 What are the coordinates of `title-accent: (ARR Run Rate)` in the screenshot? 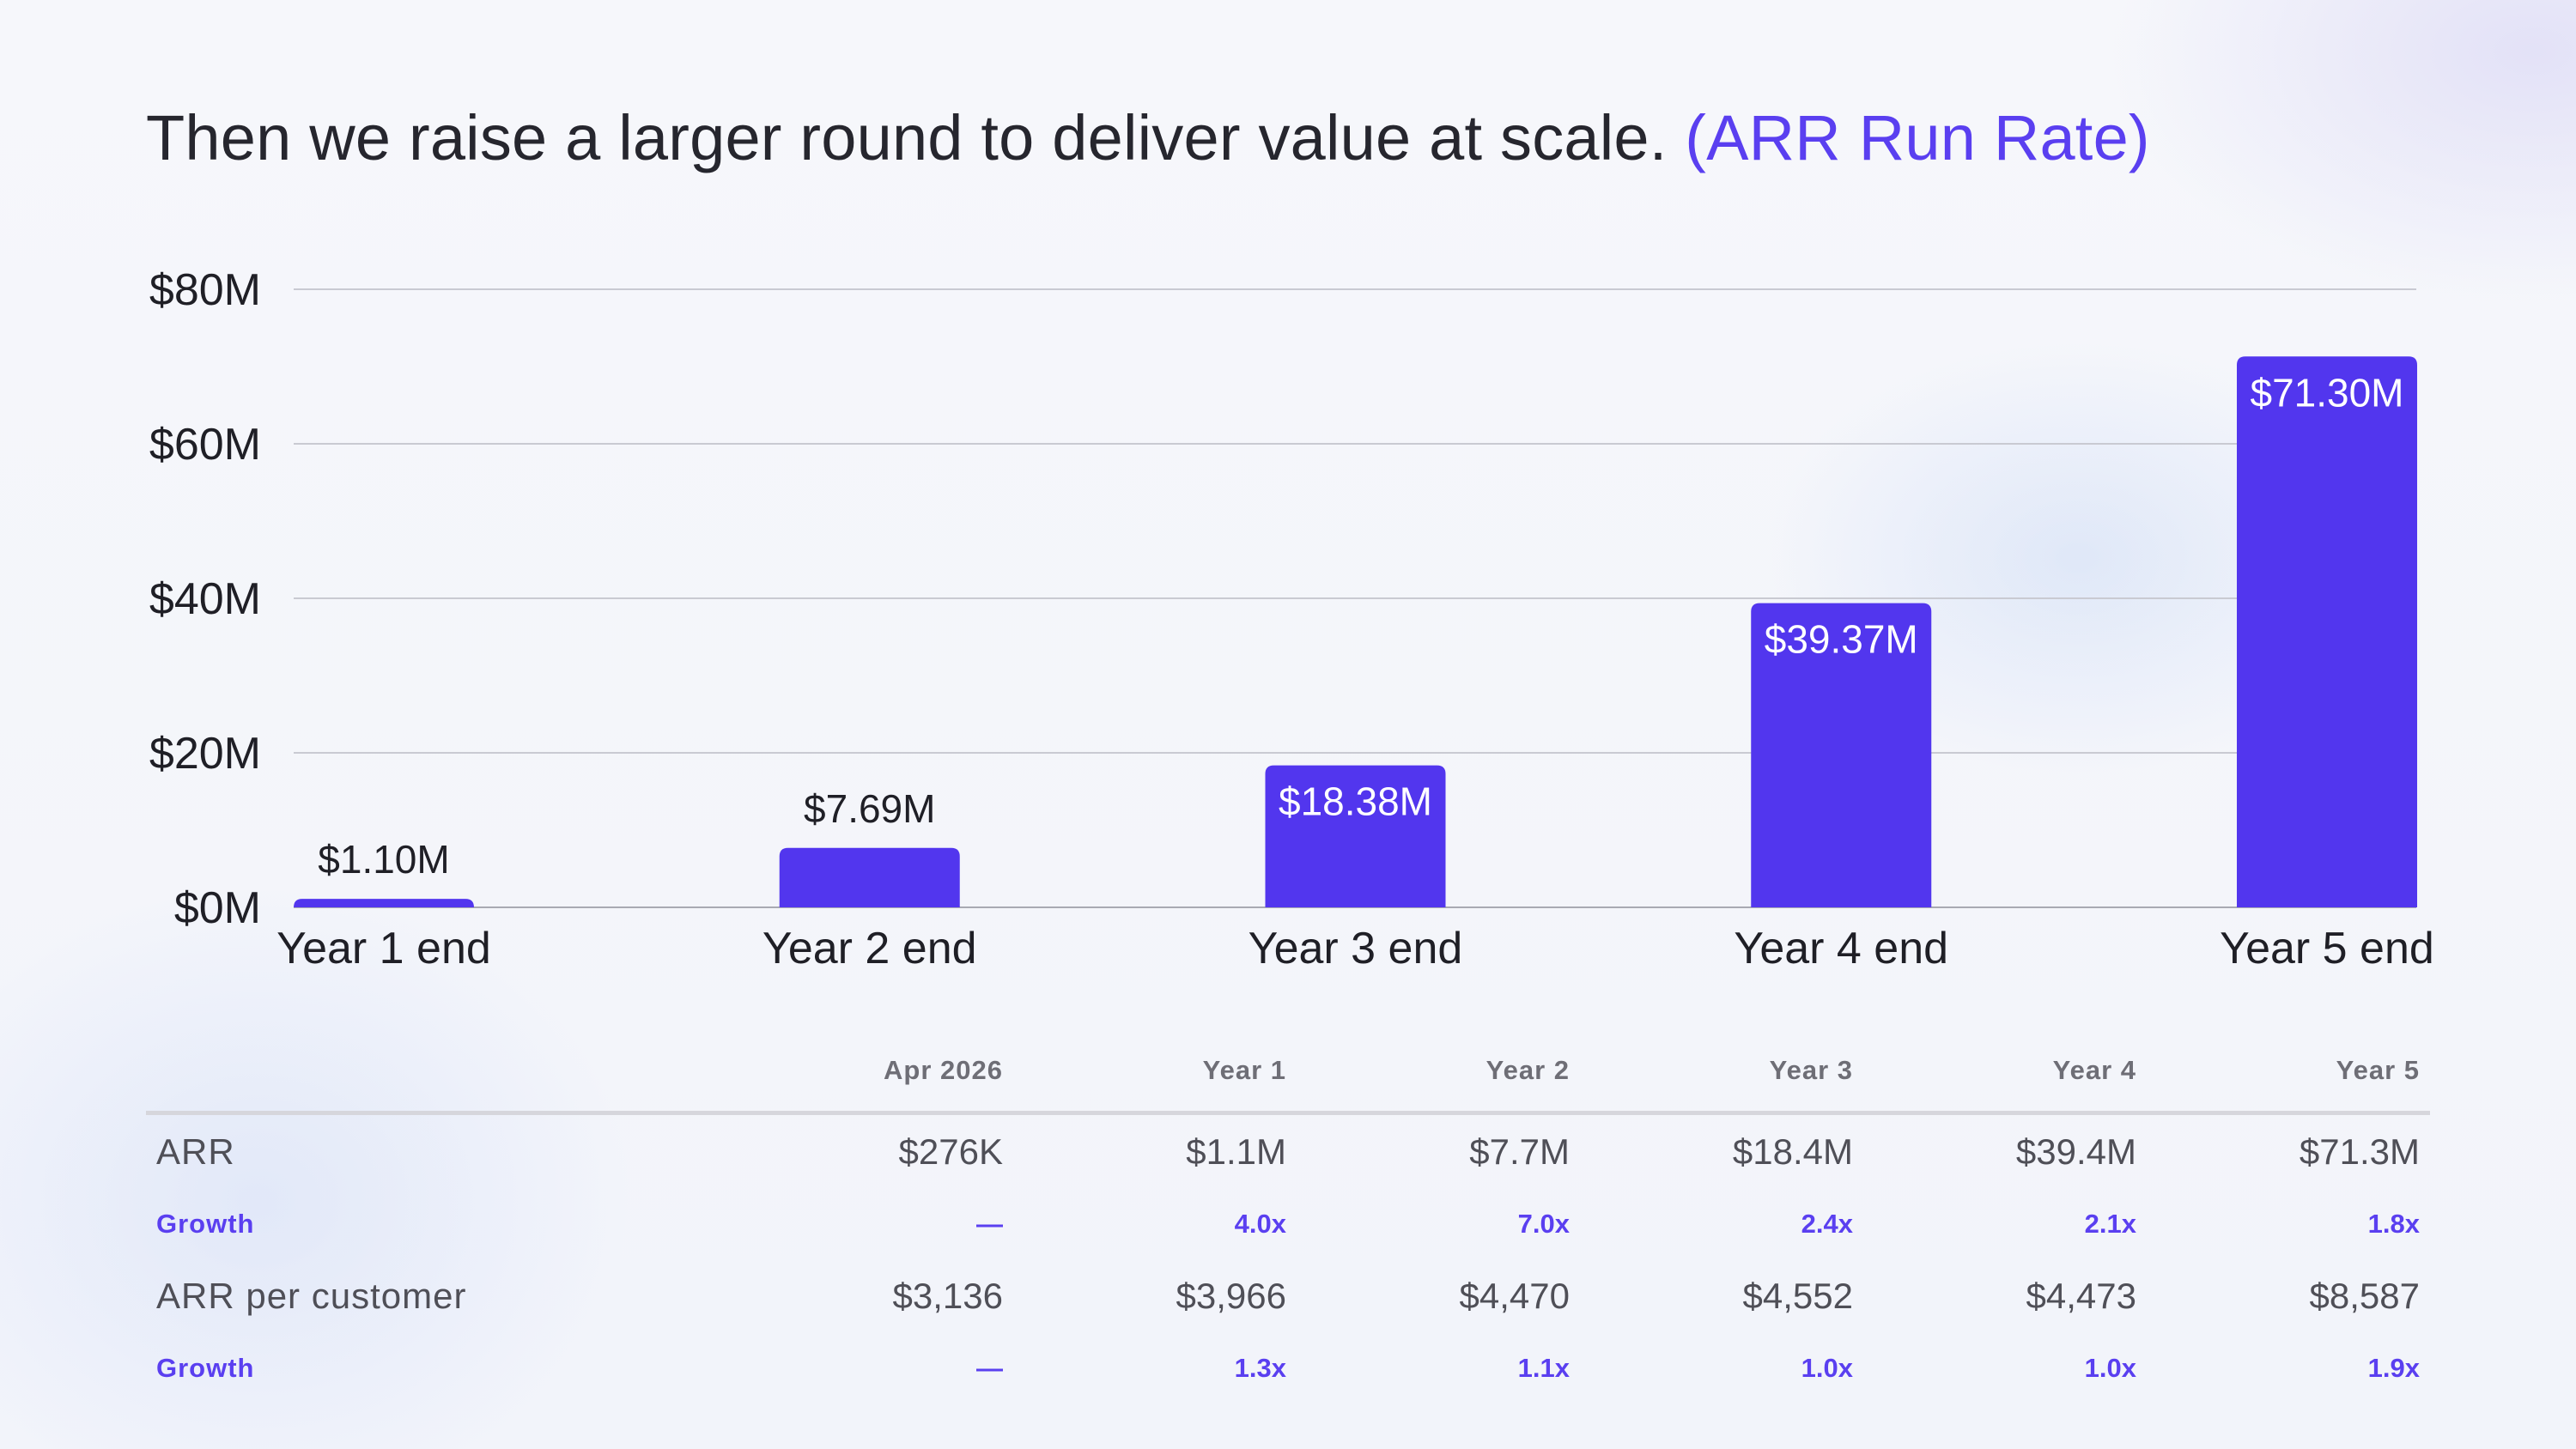 It's located at (1917, 137).